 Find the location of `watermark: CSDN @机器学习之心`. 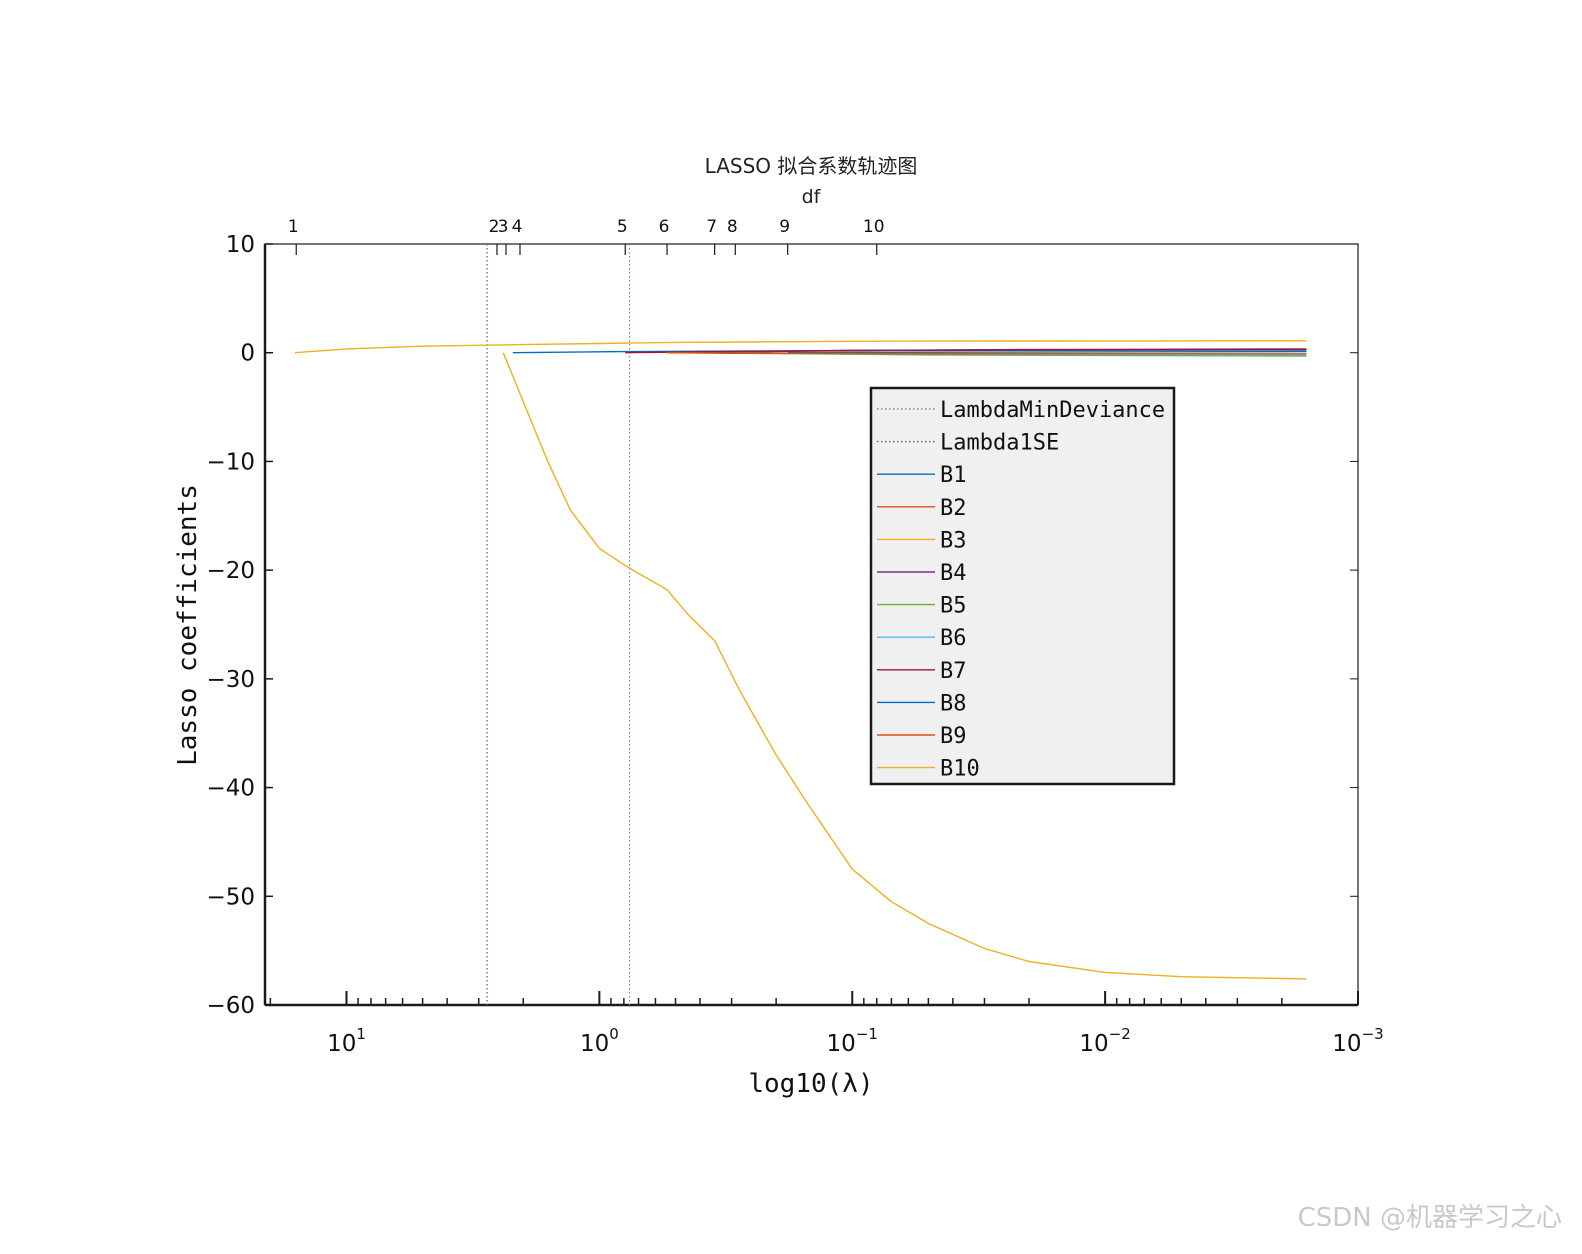

watermark: CSDN @机器学习之心 is located at coordinates (1430, 1218).